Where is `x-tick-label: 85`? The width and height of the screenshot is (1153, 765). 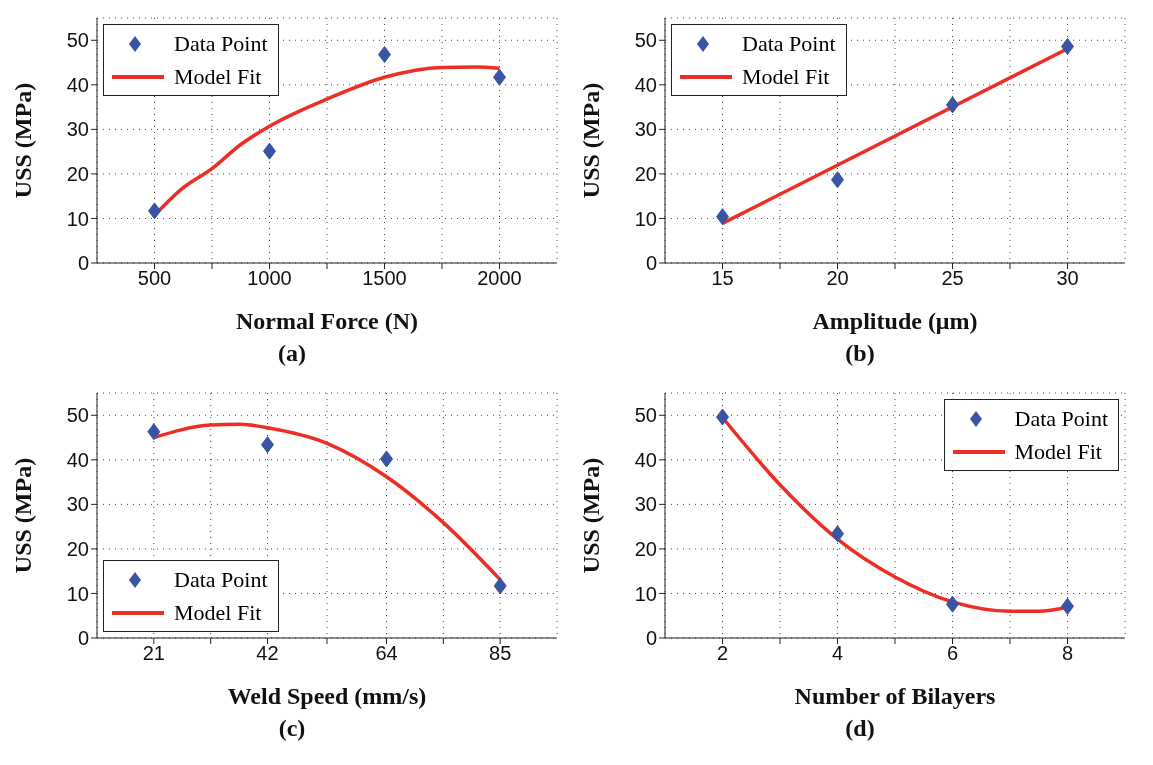 x-tick-label: 85 is located at coordinates (500, 653).